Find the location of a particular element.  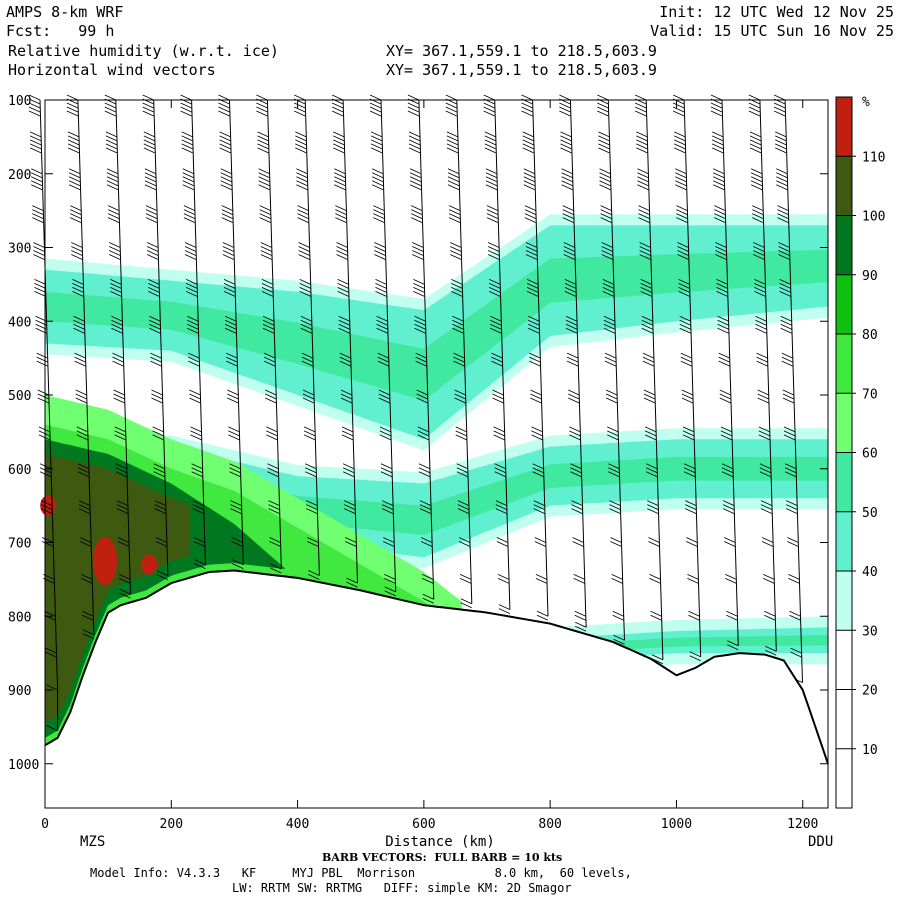

xsec-coords-1: XY= 367.1,559.1 to 218.5,603.9 is located at coordinates (521, 51).